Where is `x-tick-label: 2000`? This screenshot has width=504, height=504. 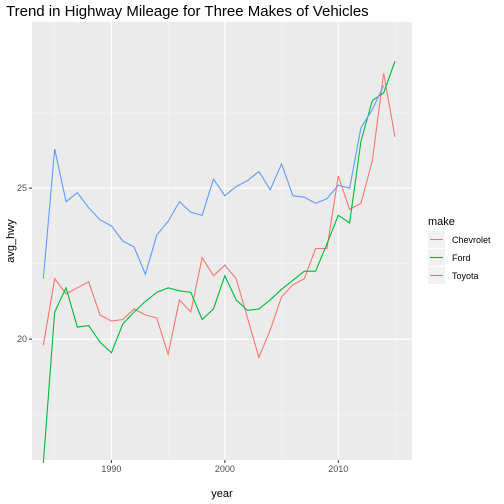 x-tick-label: 2000 is located at coordinates (225, 469).